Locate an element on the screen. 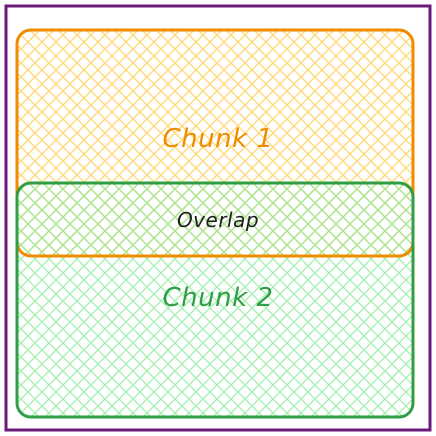  overlap-label: Overlap is located at coordinates (218, 220).